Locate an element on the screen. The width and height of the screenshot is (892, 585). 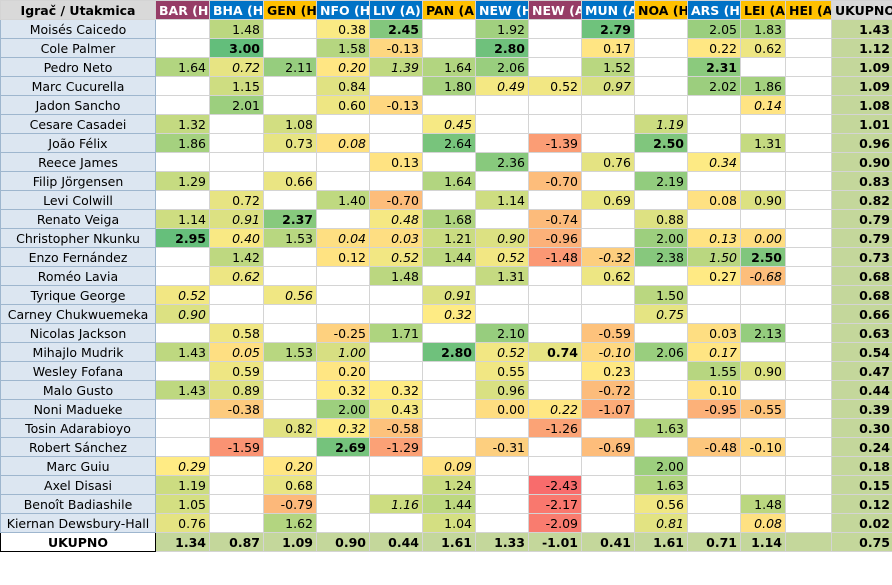
player-total: 0.39 is located at coordinates (861, 409).